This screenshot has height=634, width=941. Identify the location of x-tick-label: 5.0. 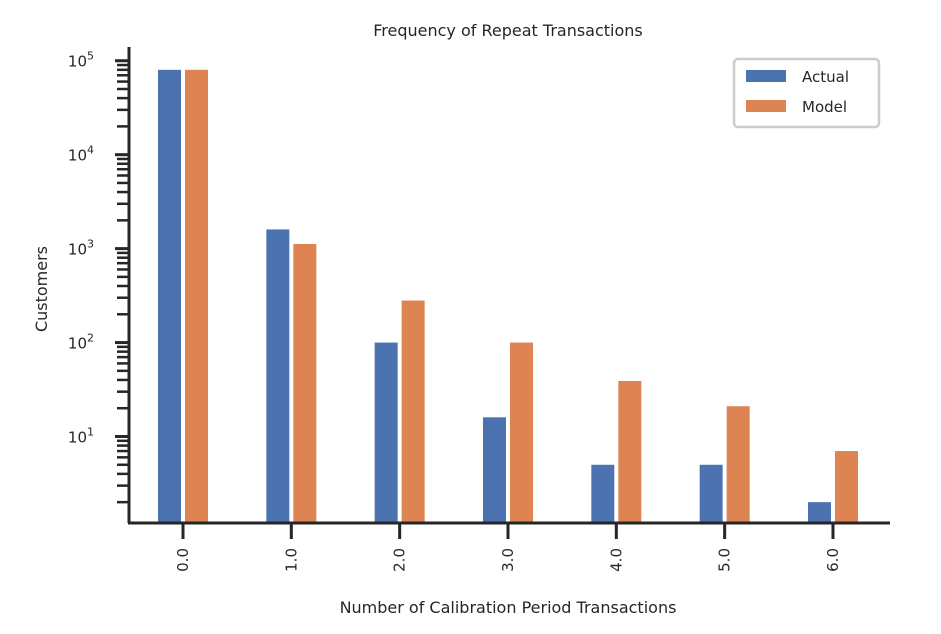
(725, 560).